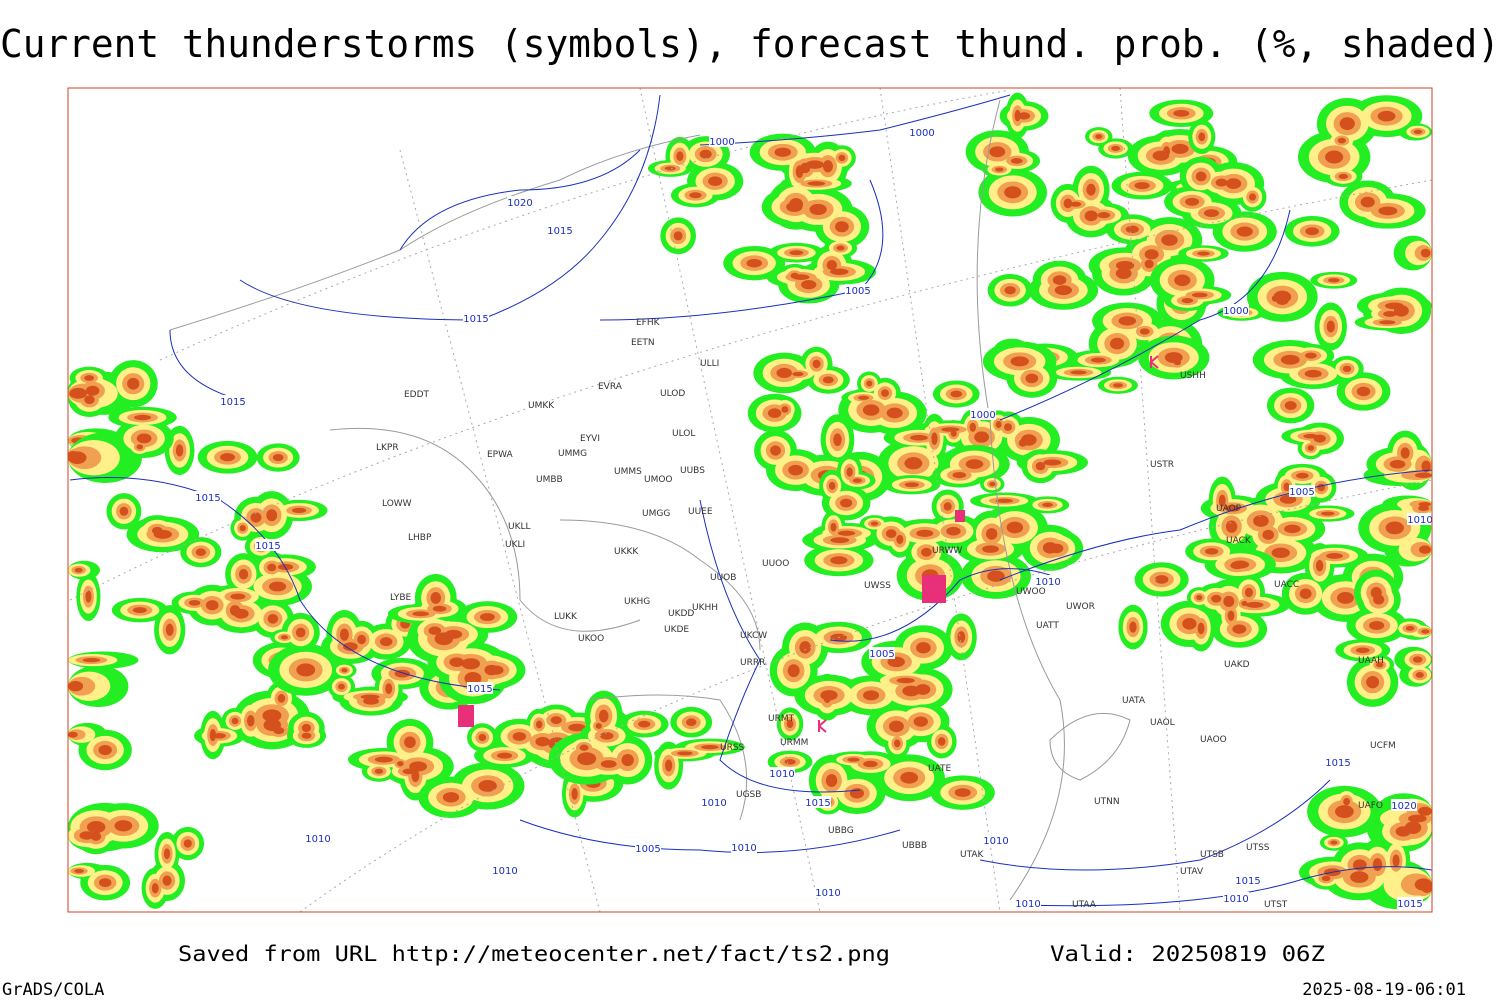 The image size is (1500, 1000). Describe the element at coordinates (681, 614) in the screenshot. I see `station-label: UKDD` at that location.